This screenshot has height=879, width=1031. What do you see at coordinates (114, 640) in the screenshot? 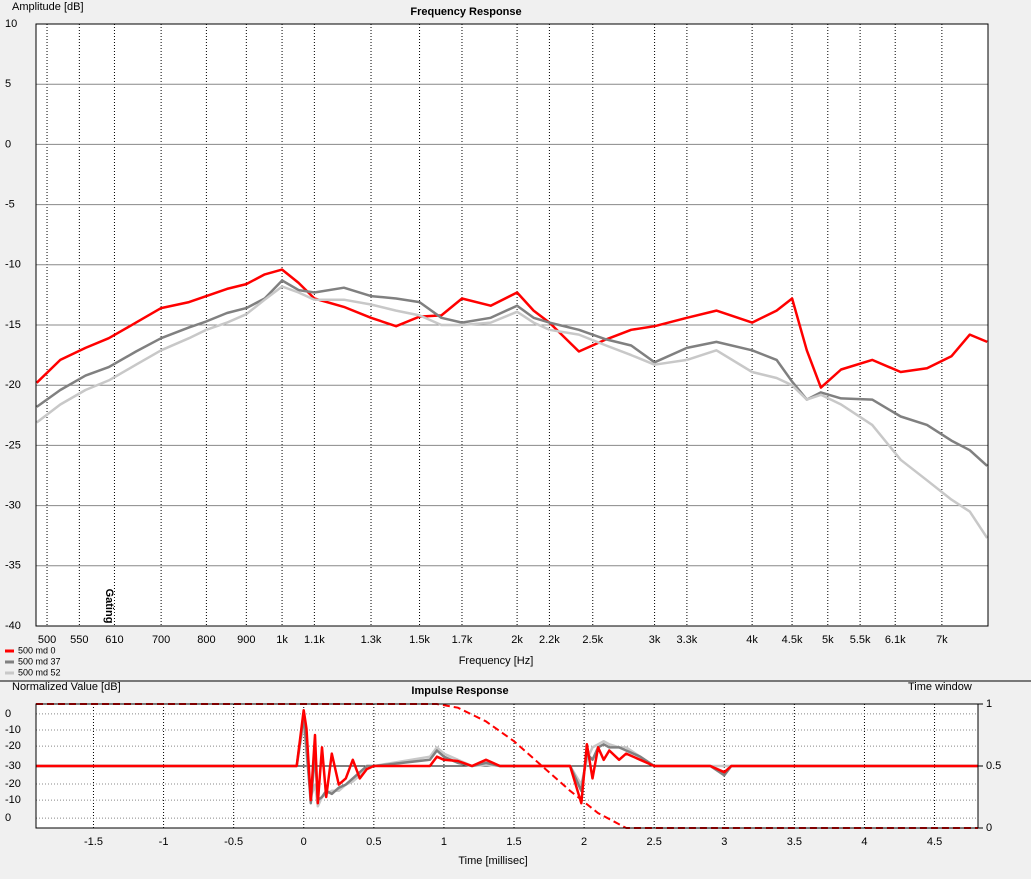
I see `x-tick-label: 610` at bounding box center [114, 640].